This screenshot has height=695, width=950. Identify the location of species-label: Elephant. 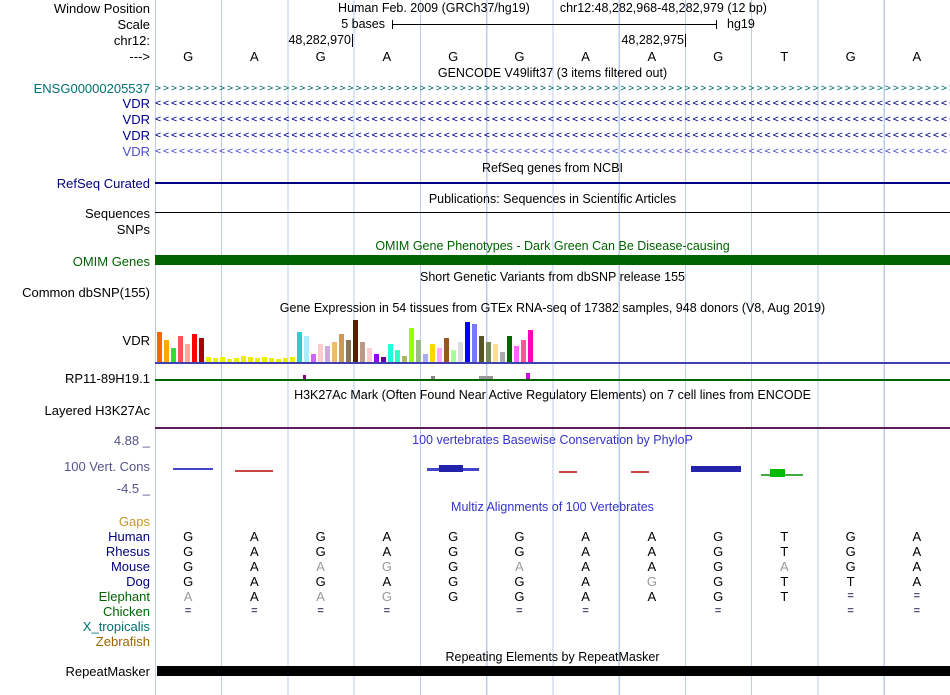
(124, 596).